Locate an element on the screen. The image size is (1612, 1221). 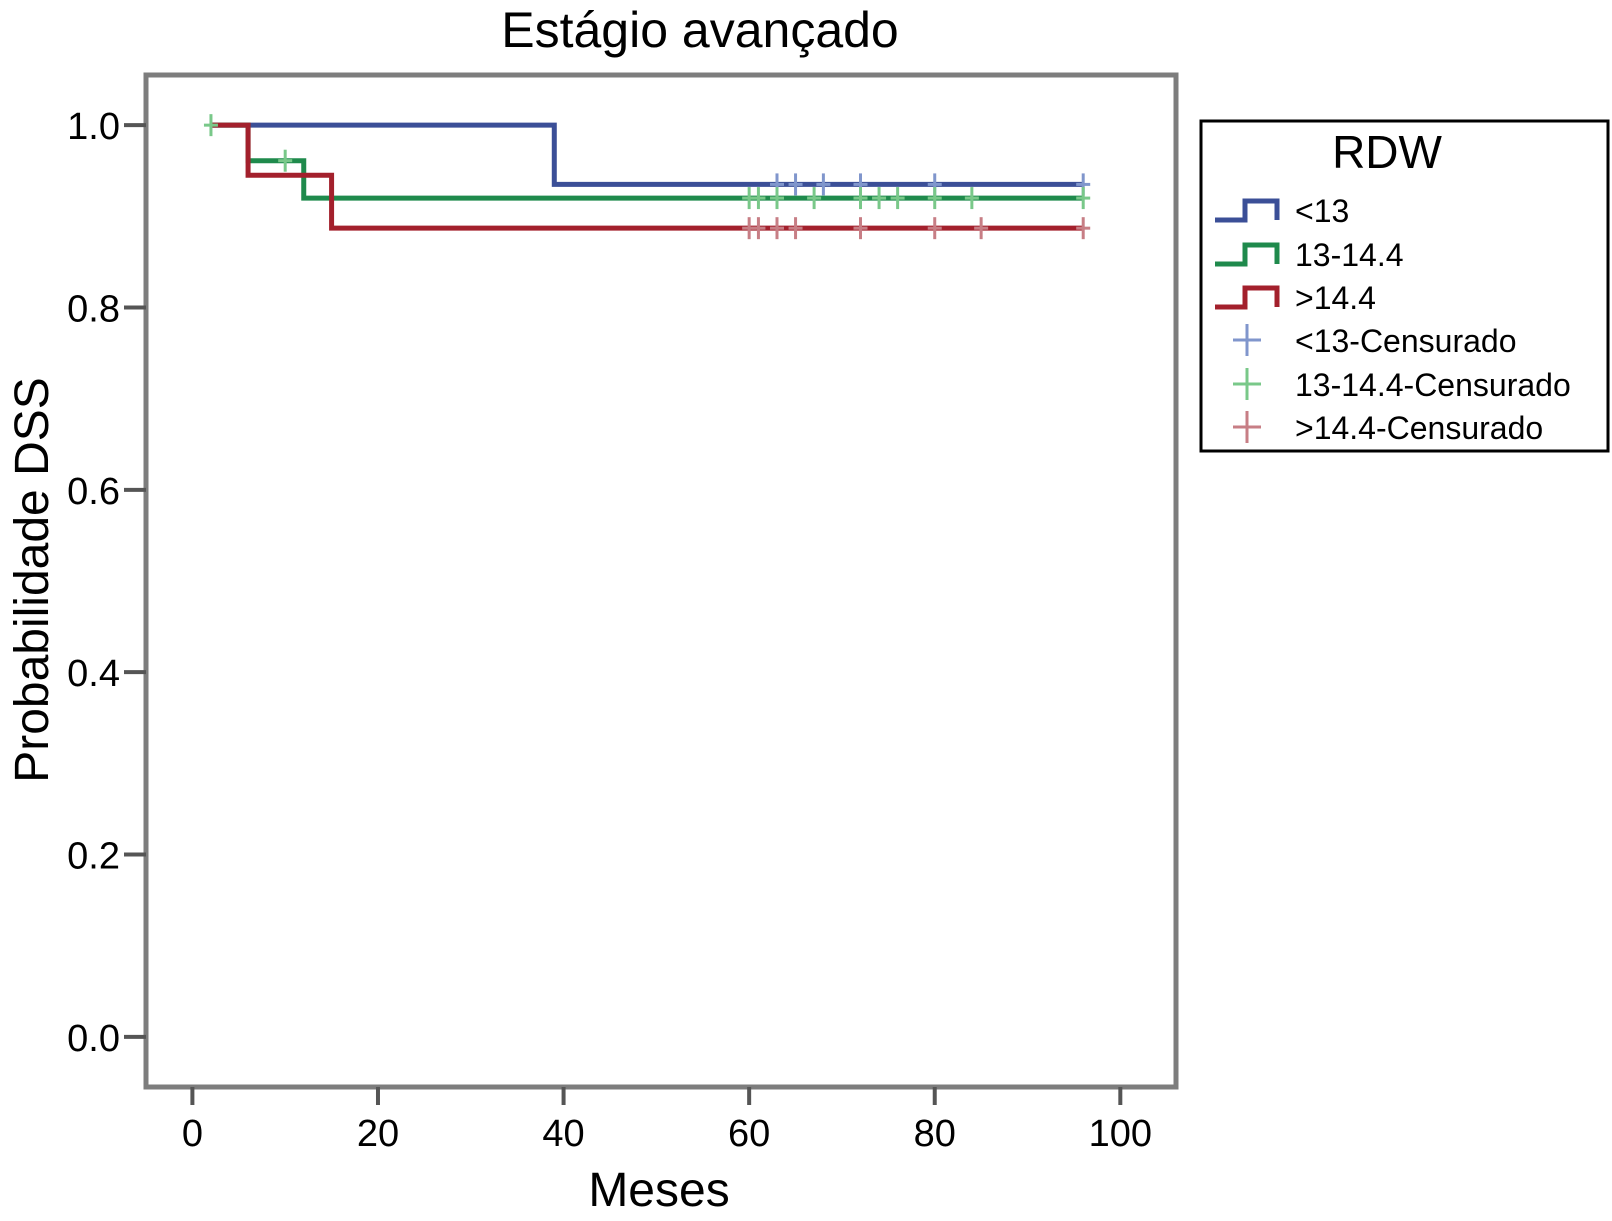
y-tick-label: 0.4 is located at coordinates (93, 674).